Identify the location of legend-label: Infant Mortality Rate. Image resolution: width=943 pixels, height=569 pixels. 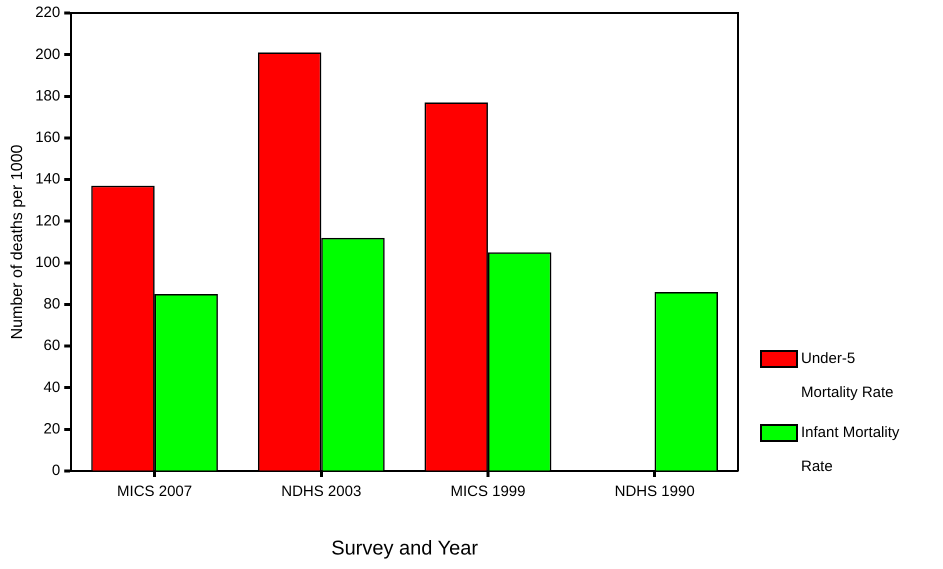
(850, 450).